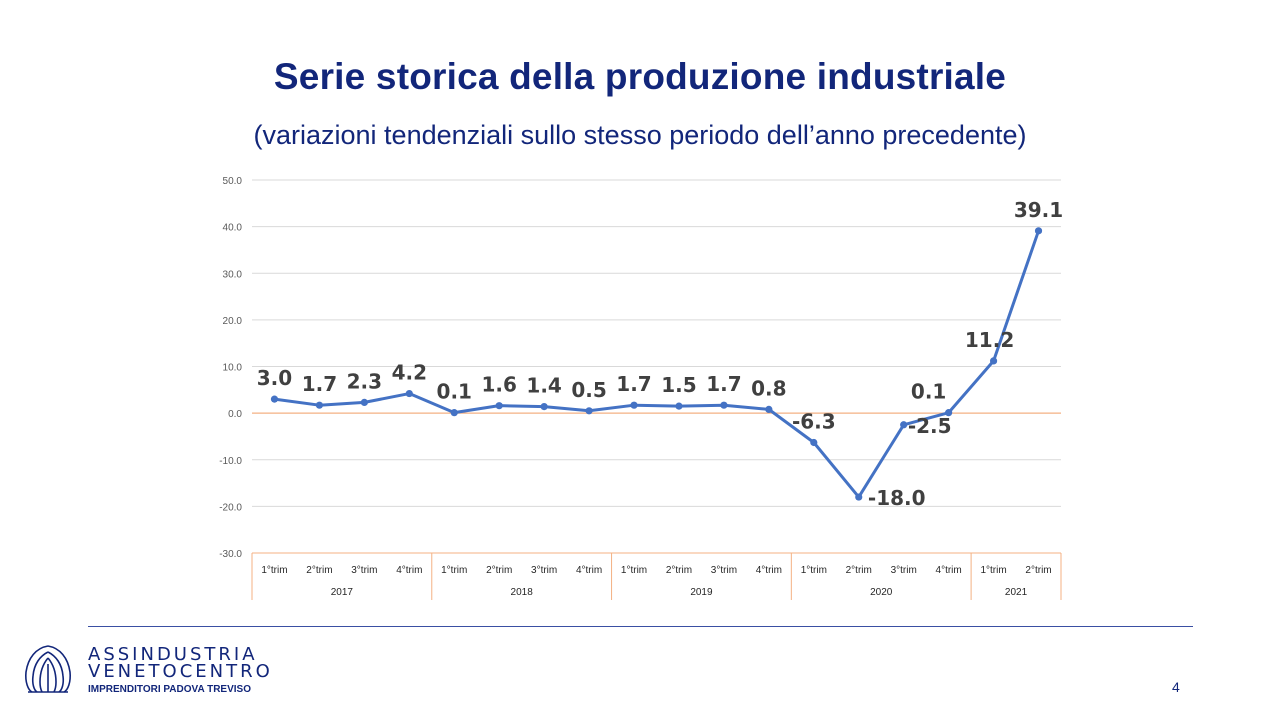 The width and height of the screenshot is (1280, 720). Describe the element at coordinates (678, 385) in the screenshot. I see `data-label: 1.5` at that location.